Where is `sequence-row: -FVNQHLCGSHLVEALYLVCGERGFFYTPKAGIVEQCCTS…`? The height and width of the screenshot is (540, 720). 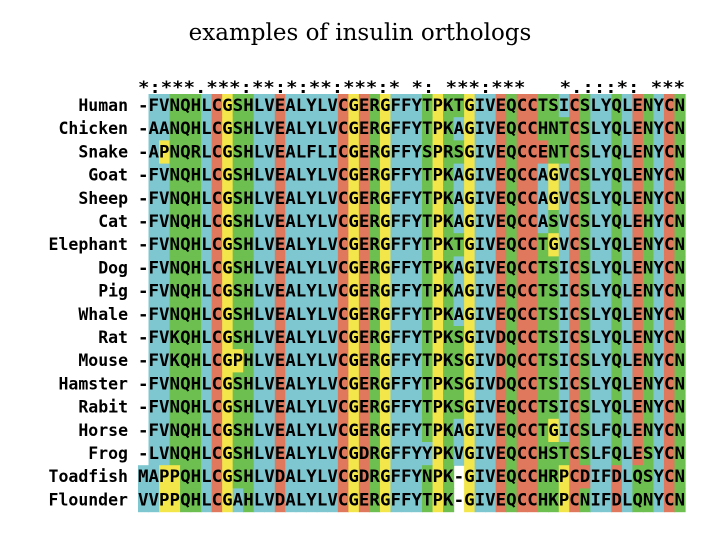
sequence-row: -FVNQHLCGSHLVEALYLVCGERGFFYTPKAGIVEQCCTS… is located at coordinates (411, 291).